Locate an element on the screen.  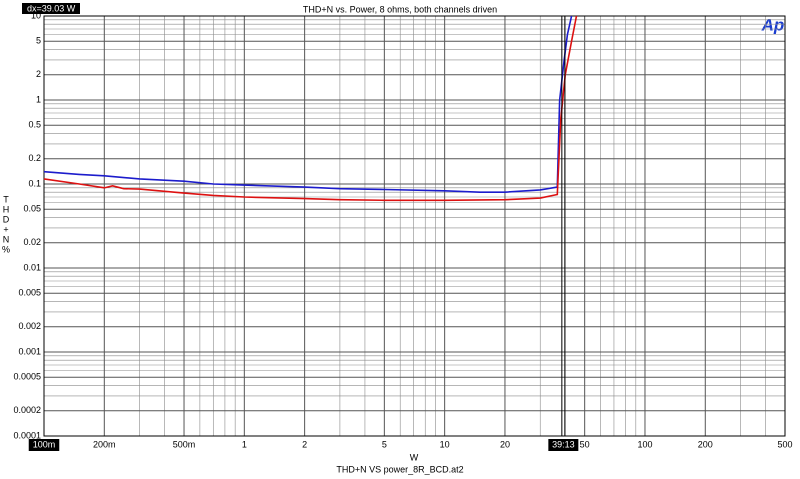
x-tick-label: 100m is located at coordinates (44, 444).